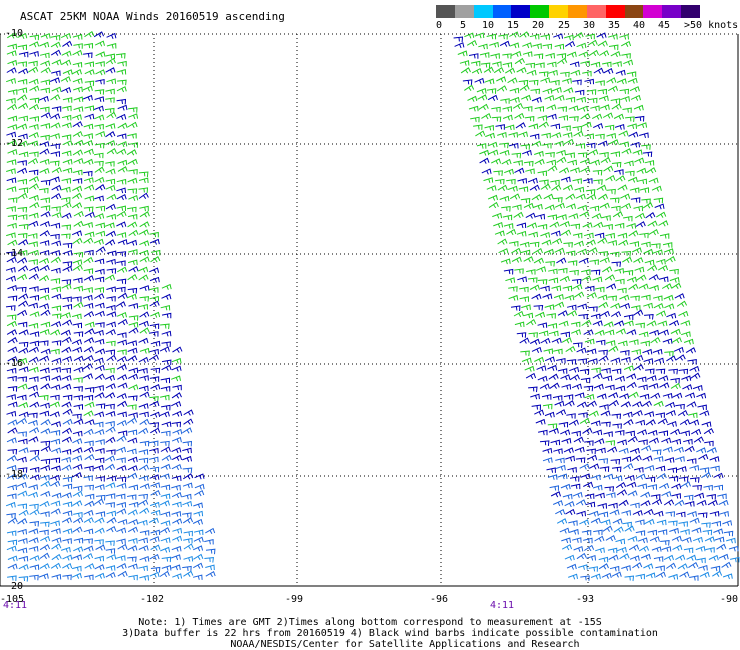 The width and height of the screenshot is (740, 650). I want to click on lon-label-99: -99, so click(294, 599).